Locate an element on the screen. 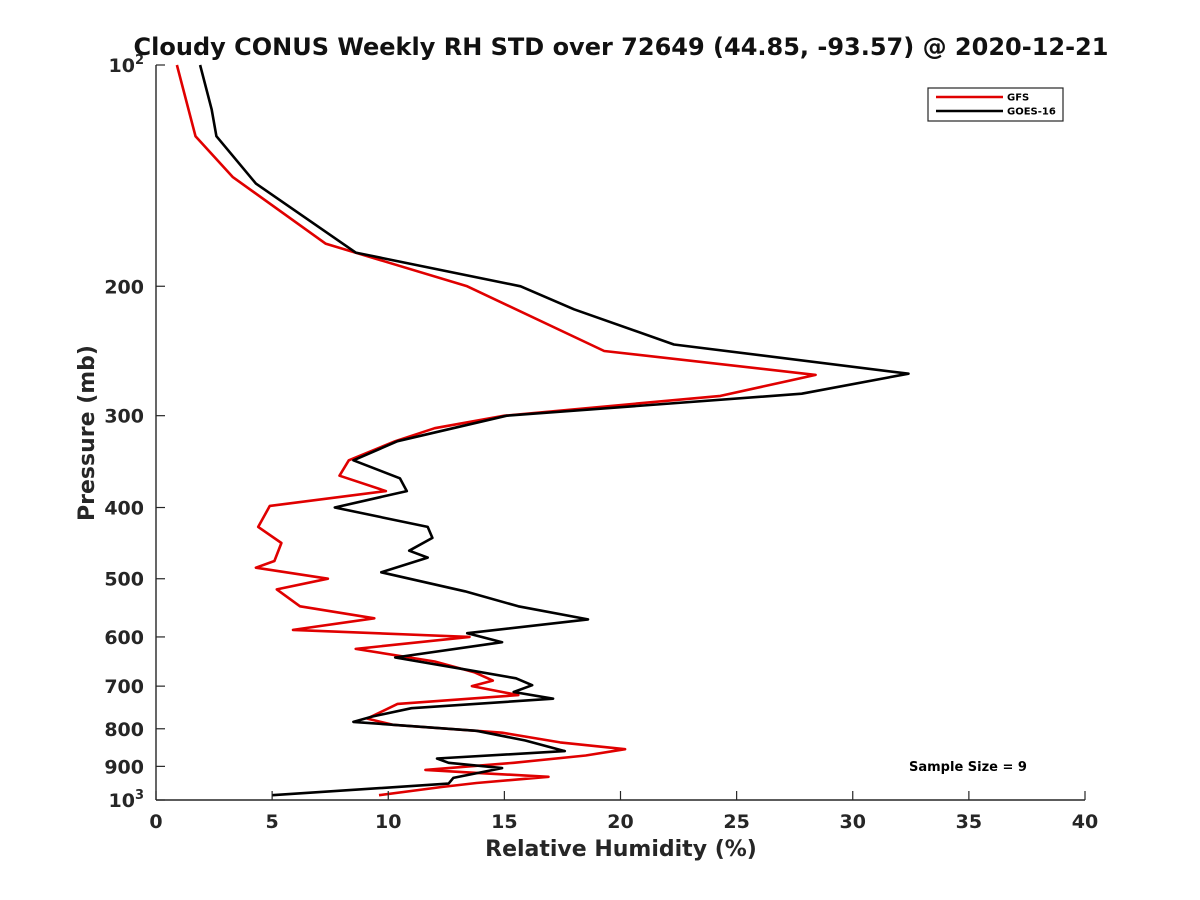  y-tick-label: 600 is located at coordinates (124, 638).